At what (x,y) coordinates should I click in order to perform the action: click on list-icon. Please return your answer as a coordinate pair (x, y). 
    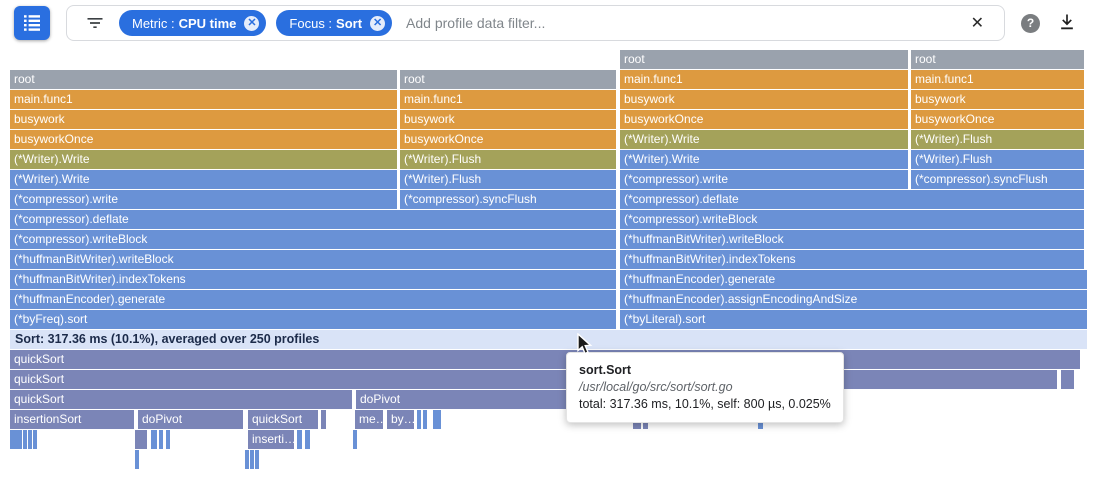
    Looking at the image, I should click on (32, 23).